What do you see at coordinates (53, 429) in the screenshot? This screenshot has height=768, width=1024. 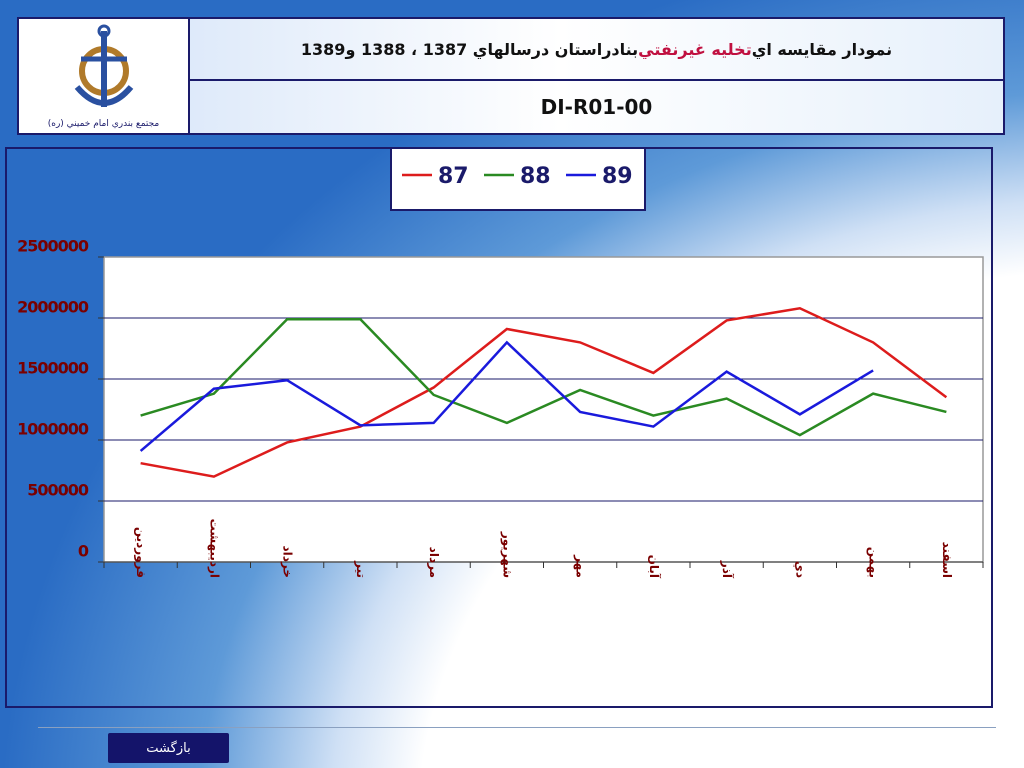 I see `y-tick-label: 1000000` at bounding box center [53, 429].